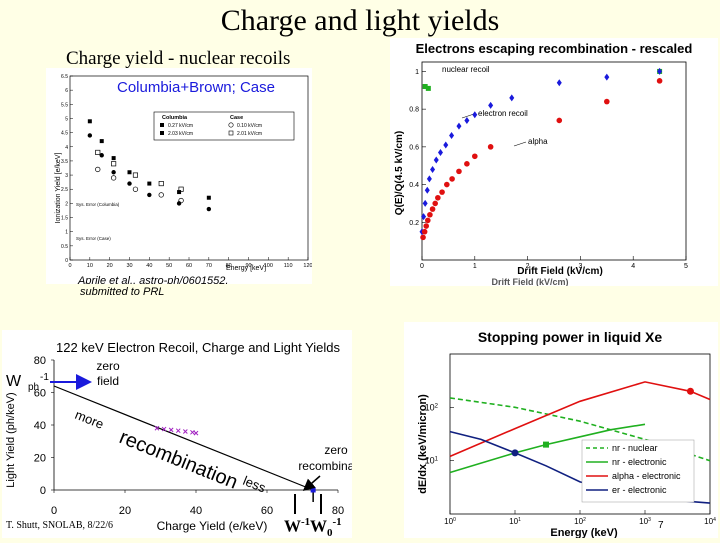 The width and height of the screenshot is (720, 543). Describe the element at coordinates (639, 490) in the screenshot. I see `legend-er: er - electronic` at that location.